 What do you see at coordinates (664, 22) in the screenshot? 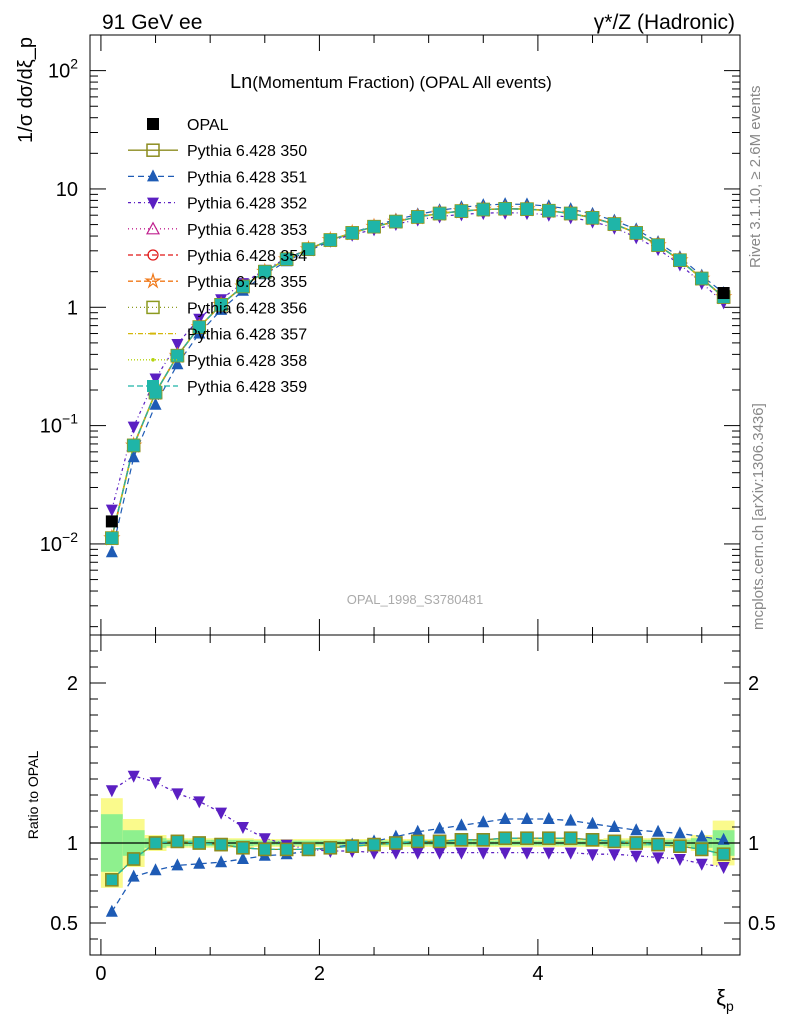
I see `header-right: γ*/Z (Hadronic)` at bounding box center [664, 22].